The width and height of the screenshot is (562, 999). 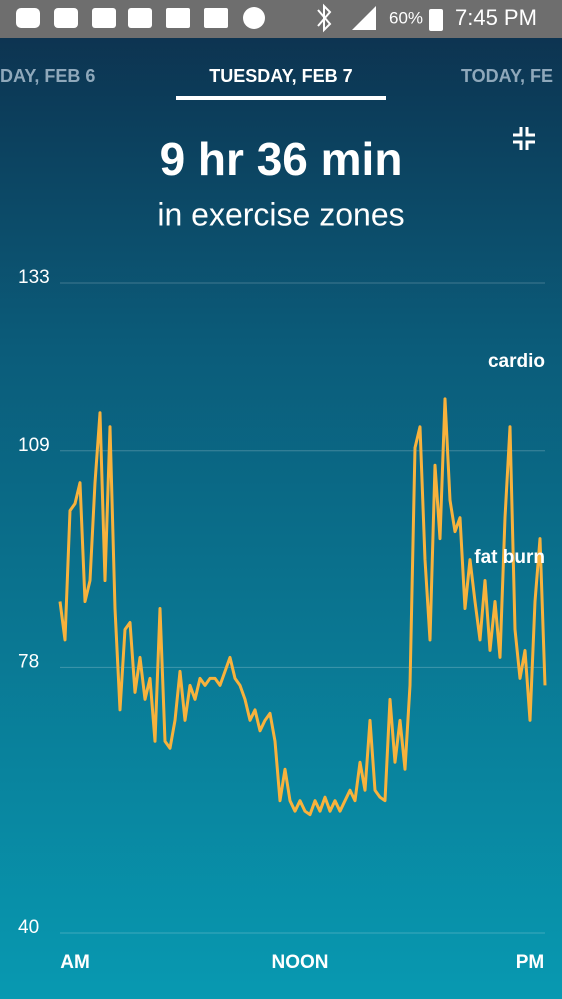 What do you see at coordinates (34, 445) in the screenshot?
I see `y-tick-label: 109` at bounding box center [34, 445].